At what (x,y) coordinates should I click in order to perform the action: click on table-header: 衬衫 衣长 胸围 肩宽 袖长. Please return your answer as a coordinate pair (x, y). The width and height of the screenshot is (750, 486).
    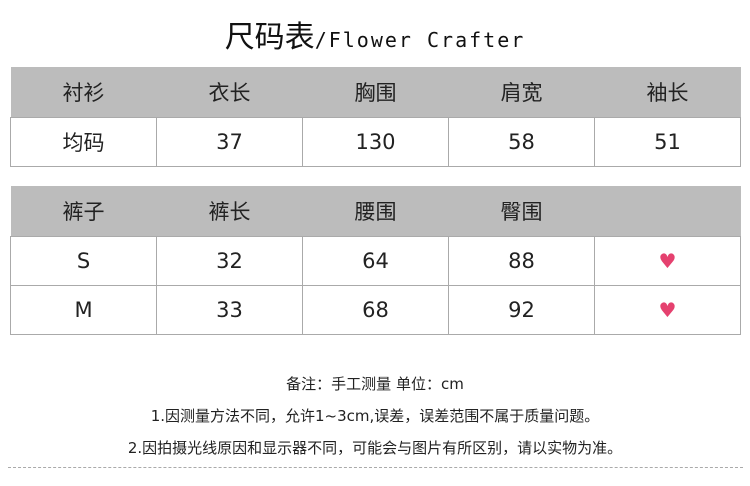
    Looking at the image, I should click on (375, 92).